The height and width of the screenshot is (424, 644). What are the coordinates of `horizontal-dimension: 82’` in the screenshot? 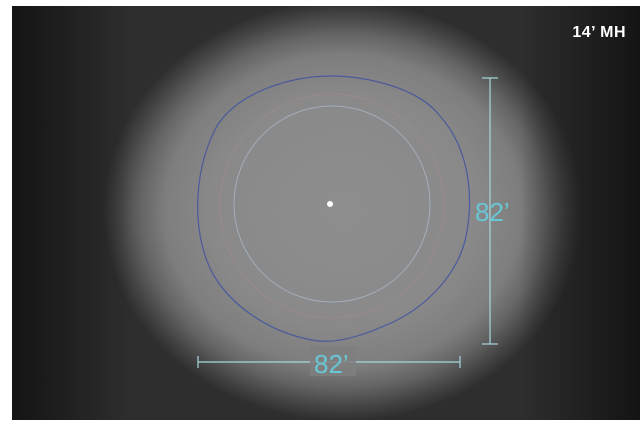 It's located at (329, 362).